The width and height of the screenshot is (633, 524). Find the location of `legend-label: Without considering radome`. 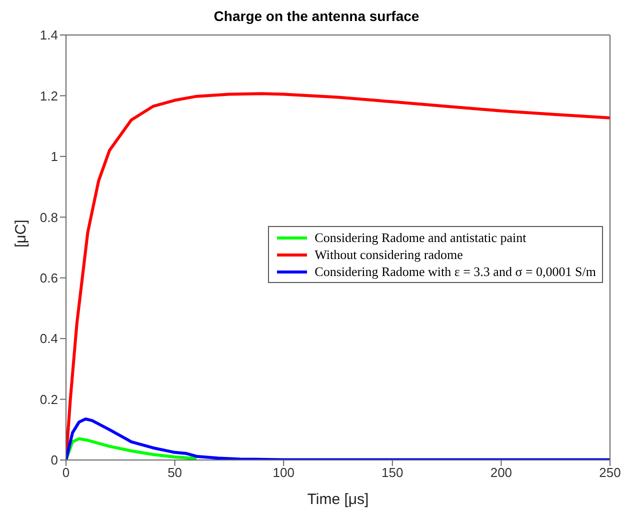

legend-label: Without considering radome is located at coordinates (388, 254).